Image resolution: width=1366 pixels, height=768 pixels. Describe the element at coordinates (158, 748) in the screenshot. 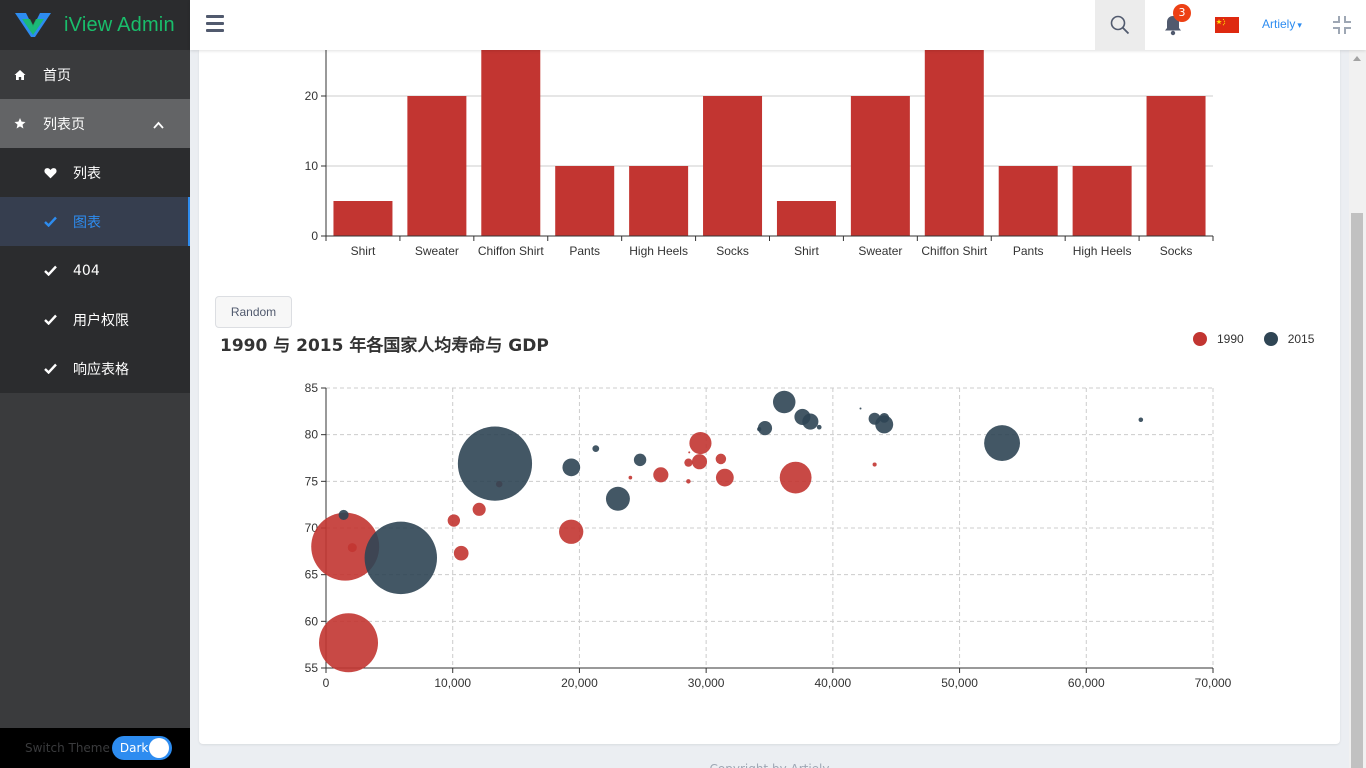

I see `toggle-knob` at that location.